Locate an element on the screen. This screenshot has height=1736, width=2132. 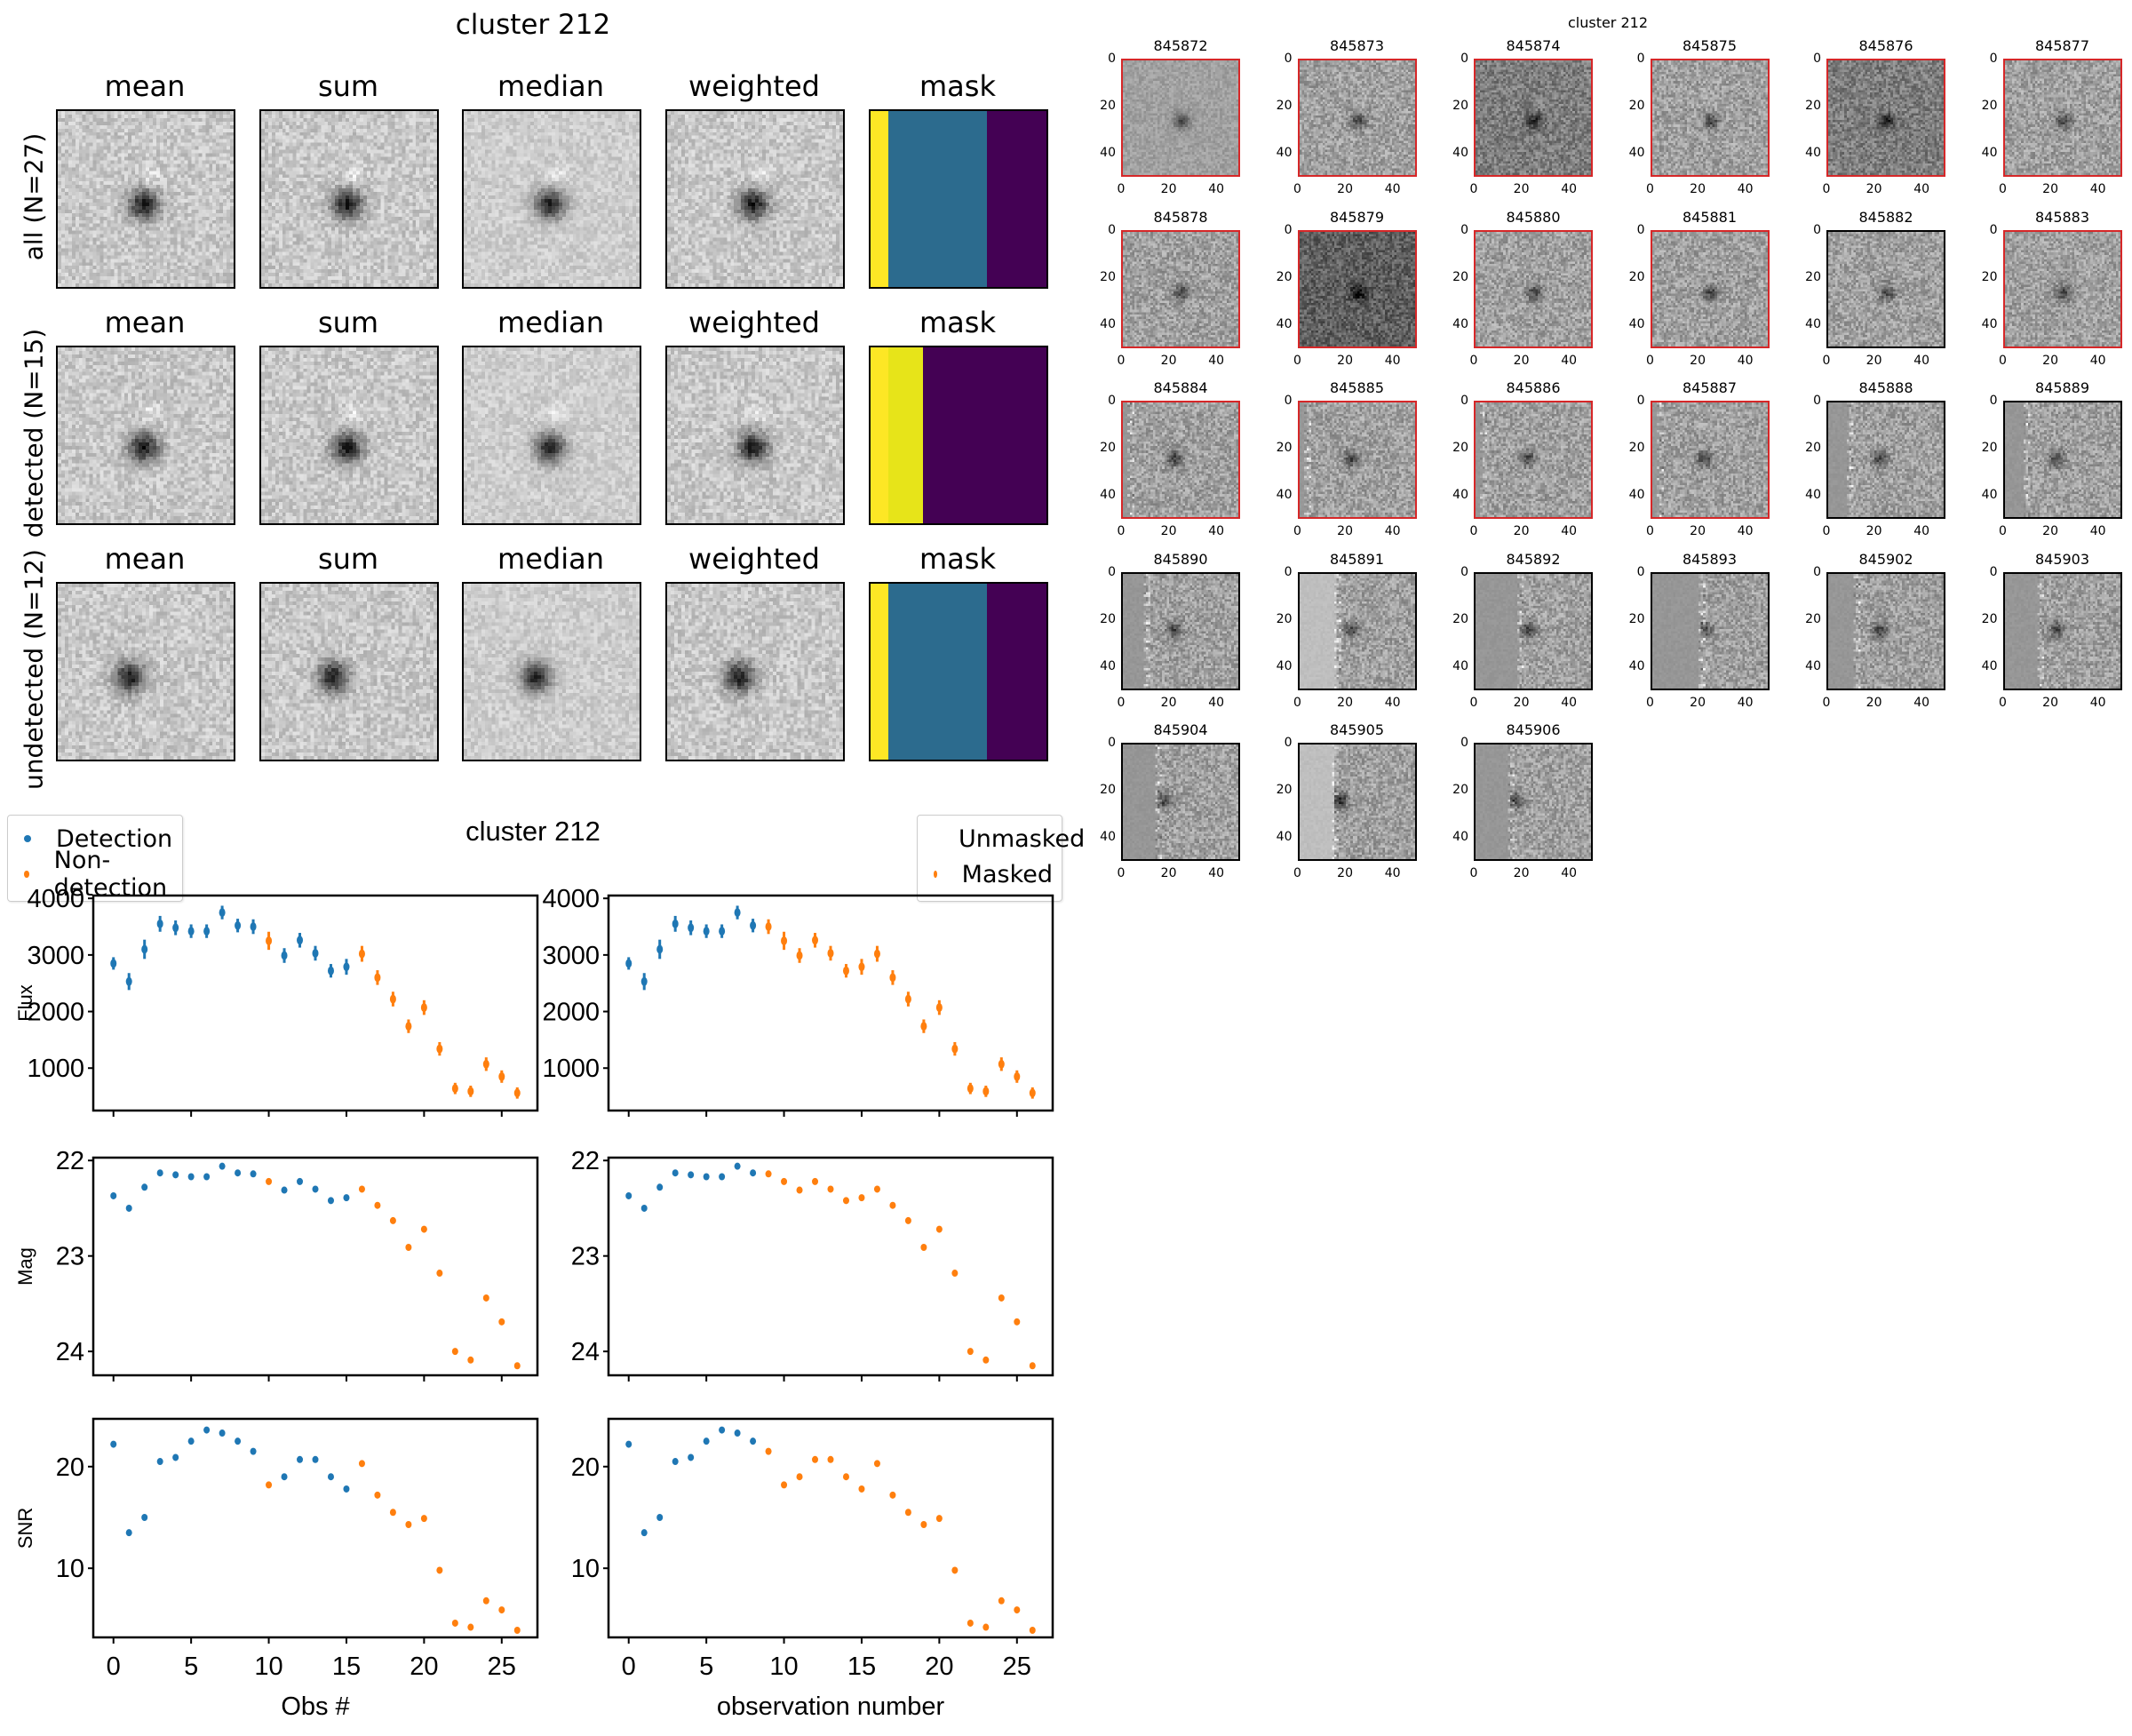
thumbnail-title: 845884 is located at coordinates (1180, 387).